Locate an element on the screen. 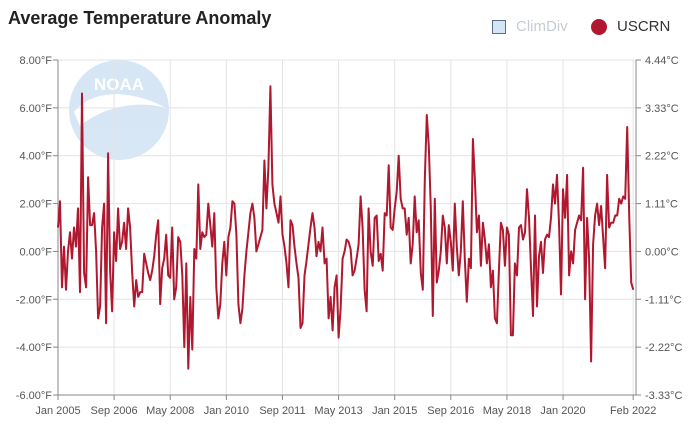 This screenshot has height=424, width=688. y-tick-label-left: 8.00°F is located at coordinates (35, 61).